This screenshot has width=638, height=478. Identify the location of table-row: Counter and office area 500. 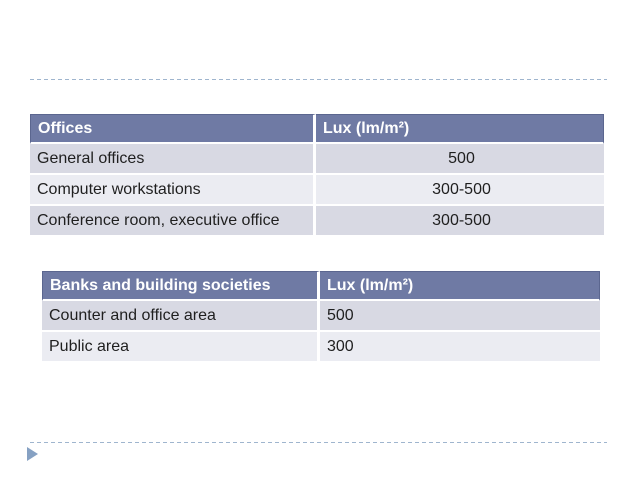
(321, 316).